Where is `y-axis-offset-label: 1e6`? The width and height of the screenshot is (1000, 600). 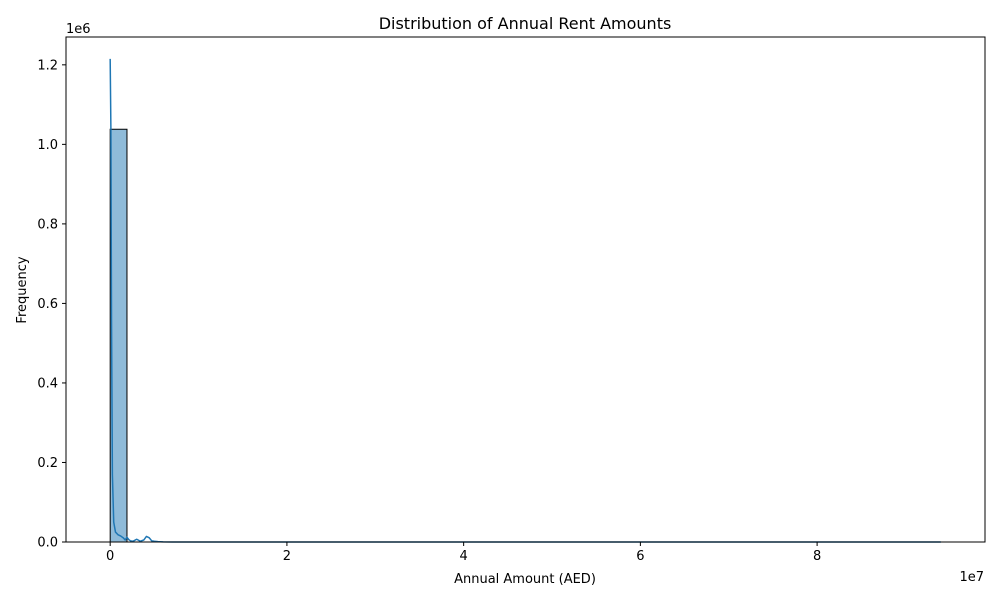 y-axis-offset-label: 1e6 is located at coordinates (78, 29).